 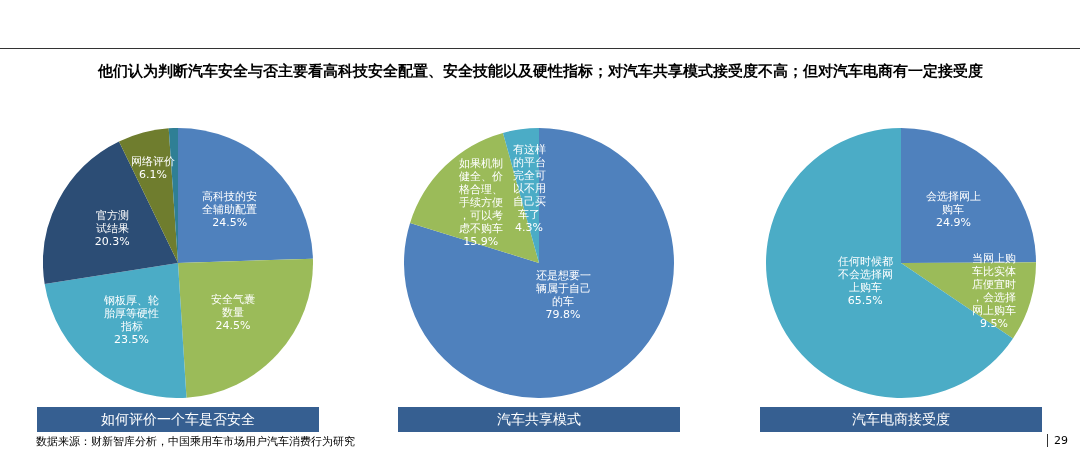 What do you see at coordinates (1057, 440) in the screenshot?
I see `text: 29` at bounding box center [1057, 440].